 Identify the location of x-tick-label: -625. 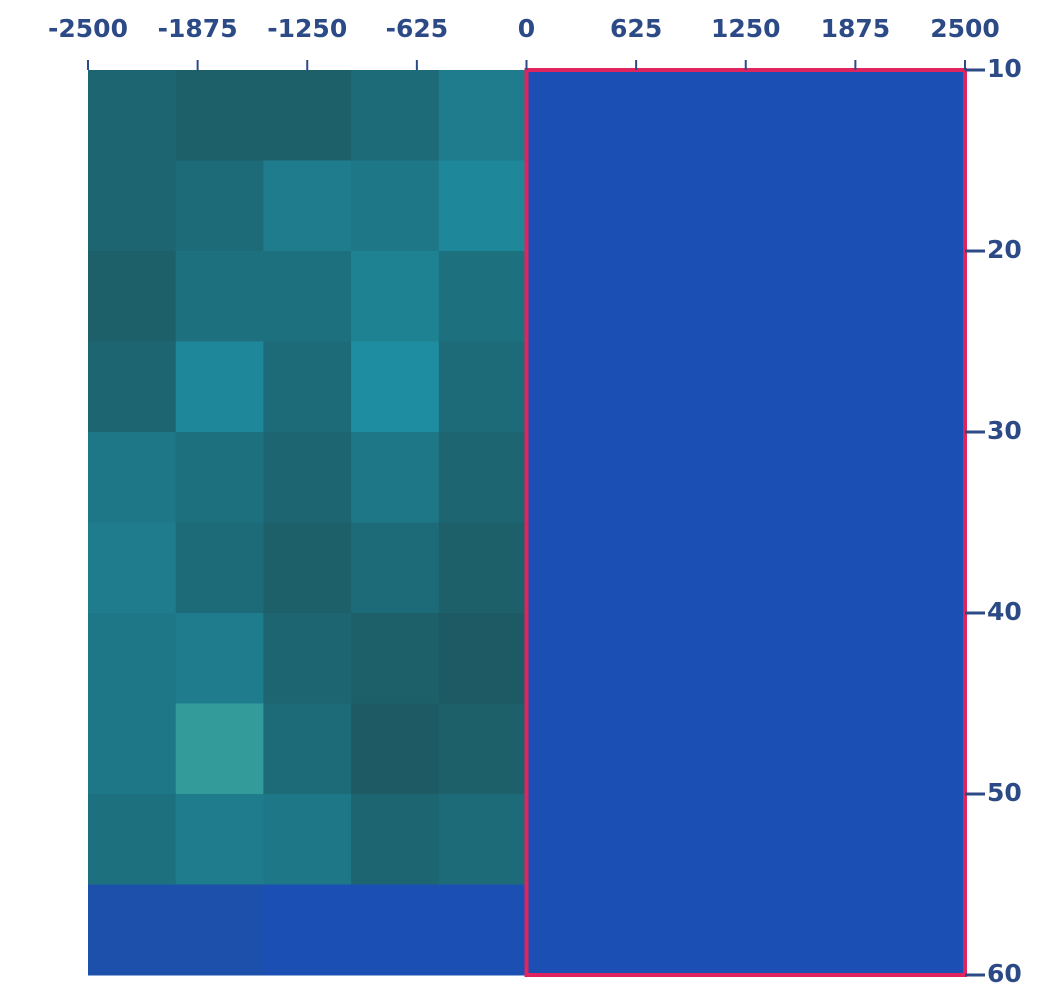
(417, 28).